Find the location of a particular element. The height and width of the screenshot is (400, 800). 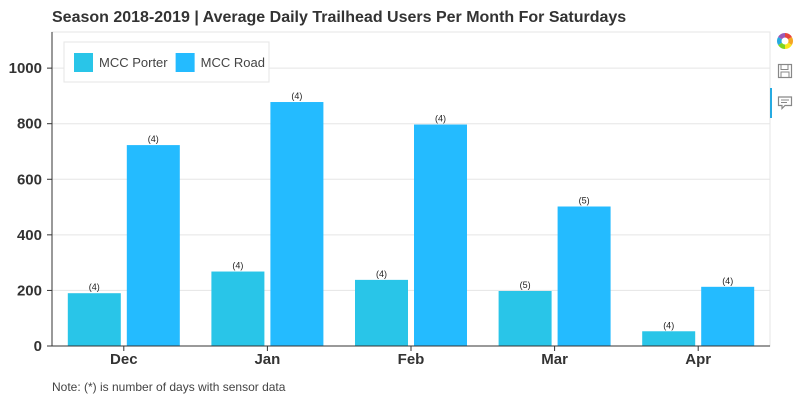

y-tick-label: 0 is located at coordinates (38, 346).